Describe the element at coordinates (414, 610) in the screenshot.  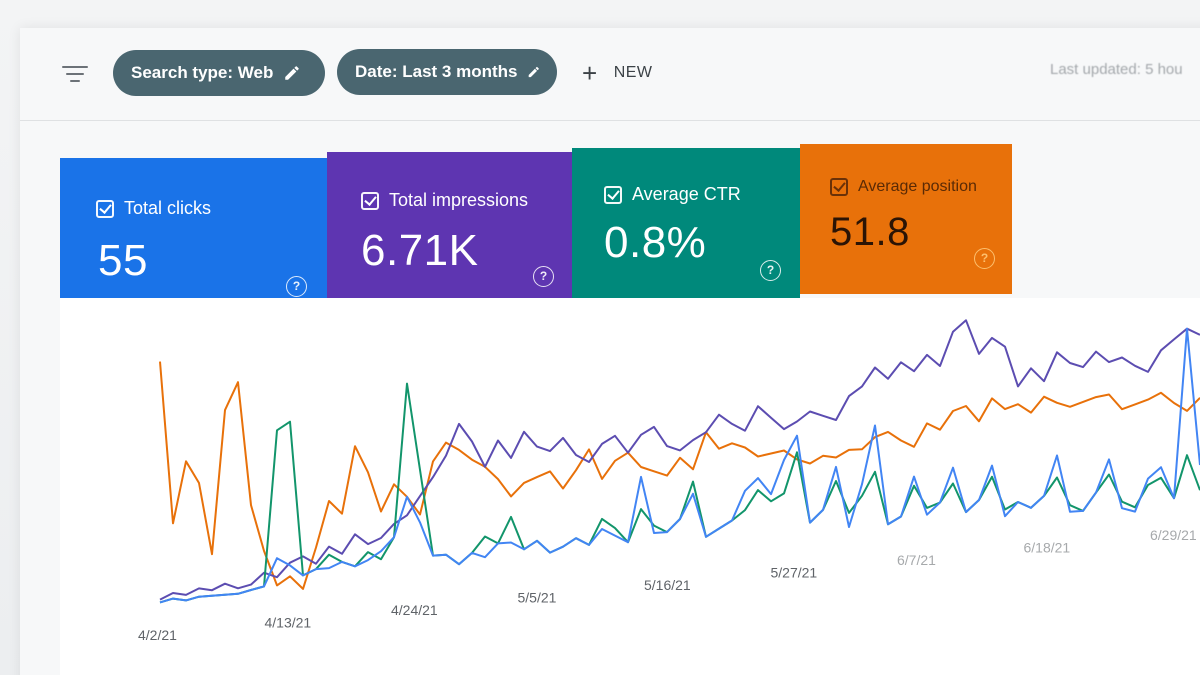
I see `x-tick-label: 4/24/21` at that location.